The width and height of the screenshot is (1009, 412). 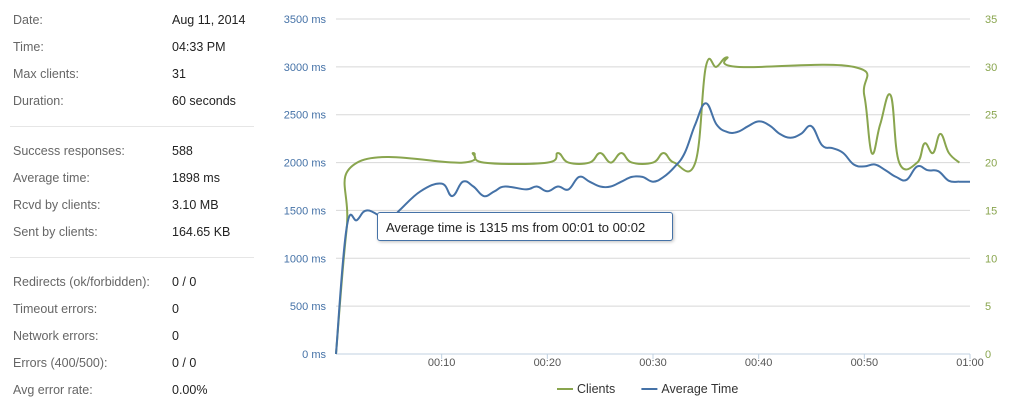 What do you see at coordinates (653, 363) in the screenshot?
I see `x-tick-label: 00:30` at bounding box center [653, 363].